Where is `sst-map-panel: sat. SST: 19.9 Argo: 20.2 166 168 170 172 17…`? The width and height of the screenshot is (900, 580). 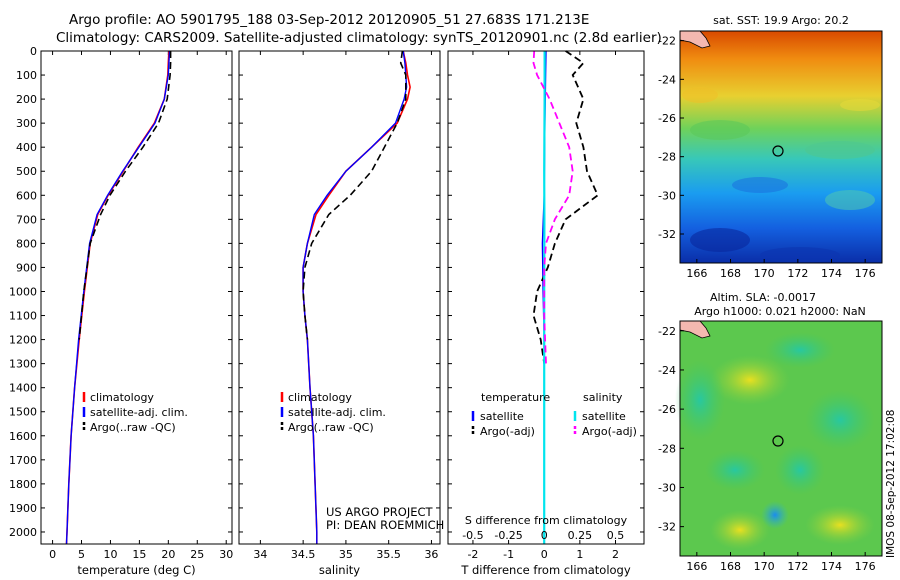
sst-map-panel: sat. SST: 19.9 Argo: 20.2 166 168 170 172 17… is located at coordinates (770, 147).